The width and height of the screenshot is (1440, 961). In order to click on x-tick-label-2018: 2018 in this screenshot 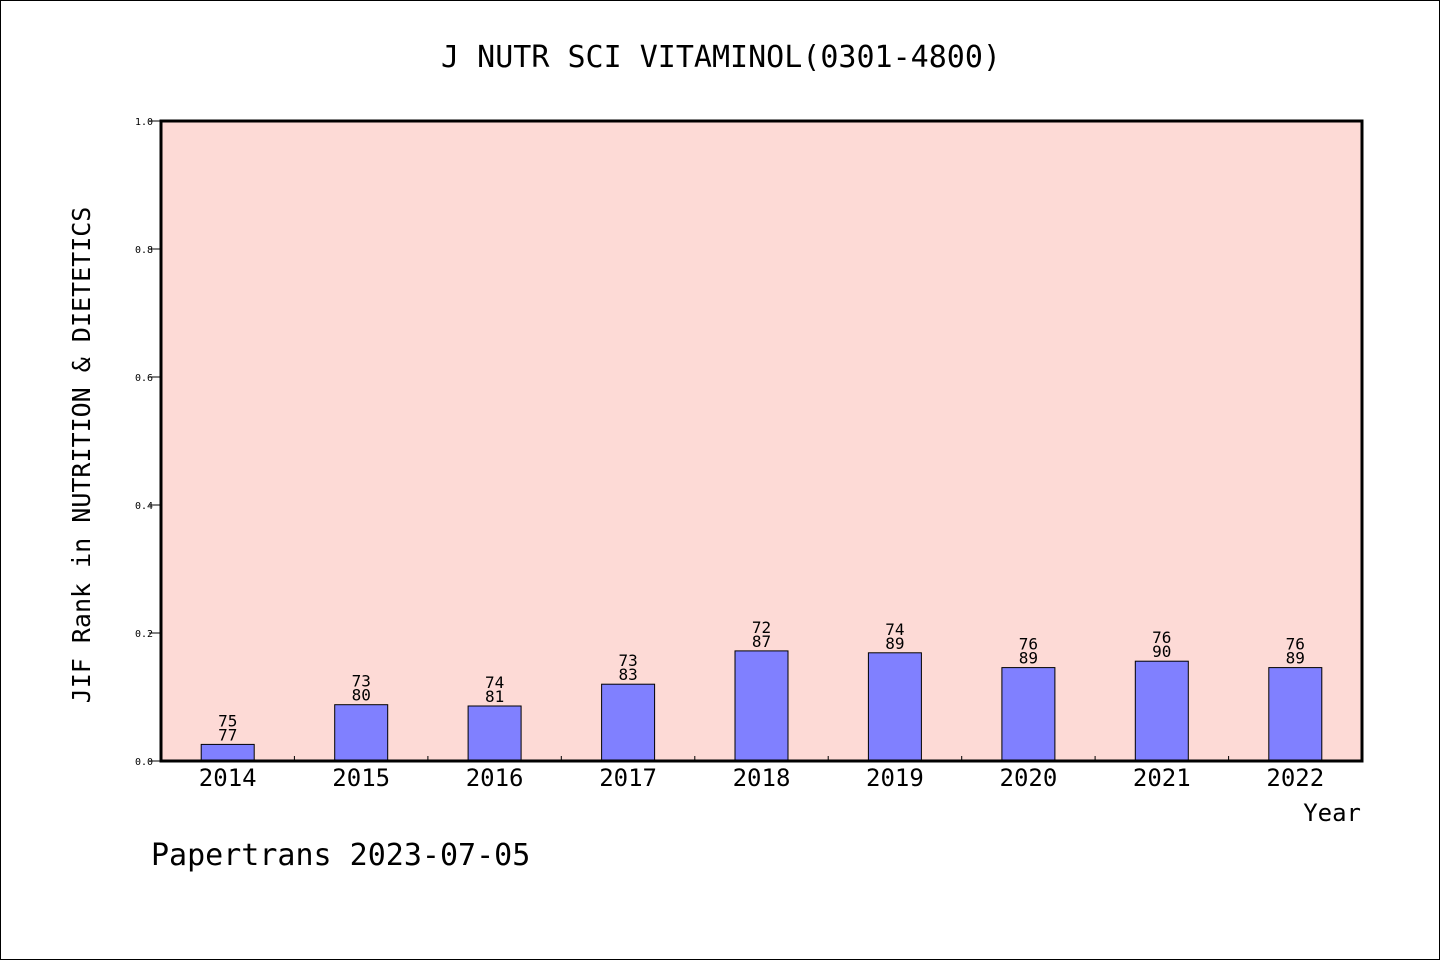, I will do `click(762, 778)`.